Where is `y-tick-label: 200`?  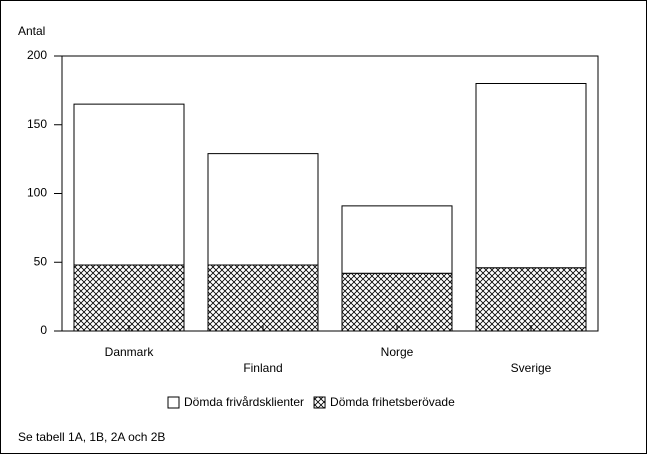
y-tick-label: 200 is located at coordinates (37, 55).